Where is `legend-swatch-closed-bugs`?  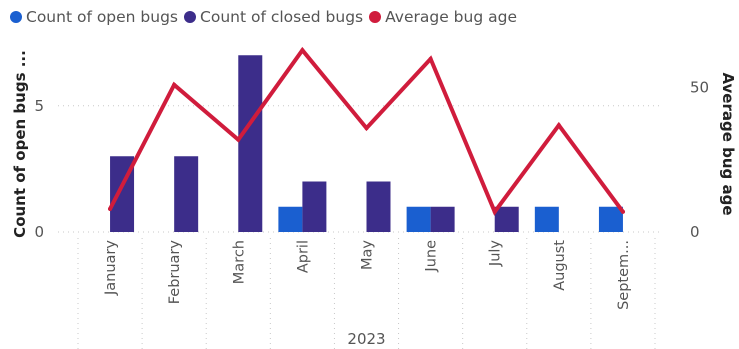 legend-swatch-closed-bugs is located at coordinates (190, 17).